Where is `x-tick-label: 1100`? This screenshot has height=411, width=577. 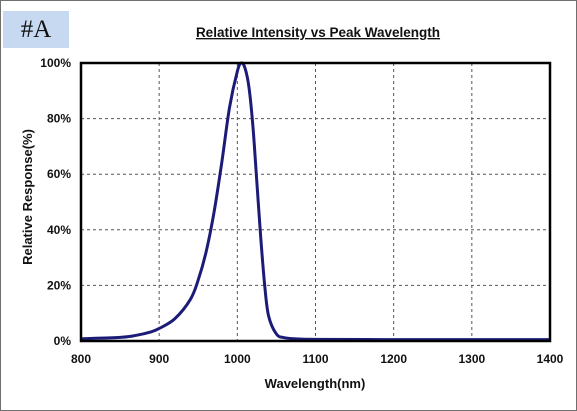
x-tick-label: 1100 is located at coordinates (315, 359).